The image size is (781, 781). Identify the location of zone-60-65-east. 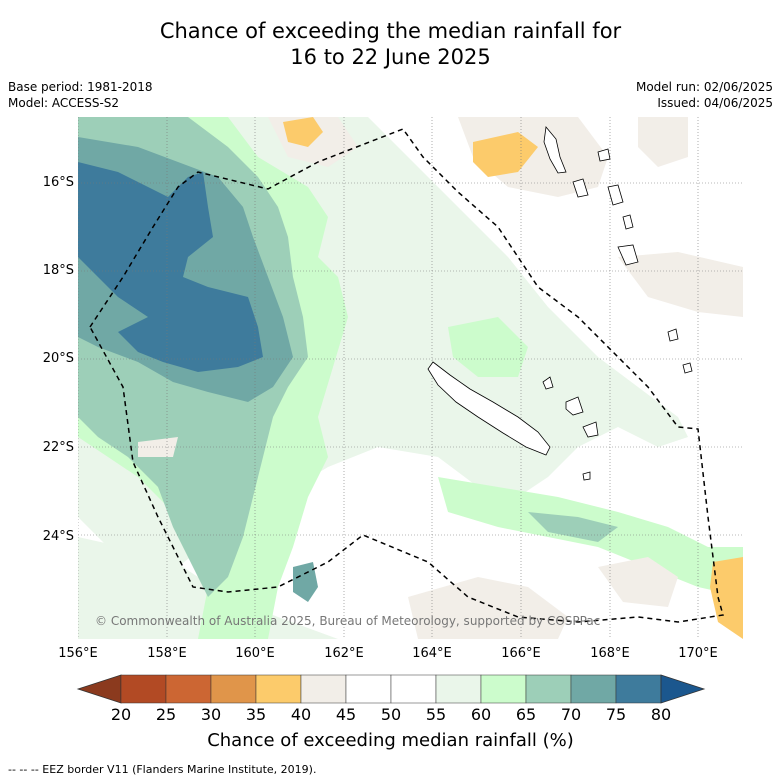
(488, 347).